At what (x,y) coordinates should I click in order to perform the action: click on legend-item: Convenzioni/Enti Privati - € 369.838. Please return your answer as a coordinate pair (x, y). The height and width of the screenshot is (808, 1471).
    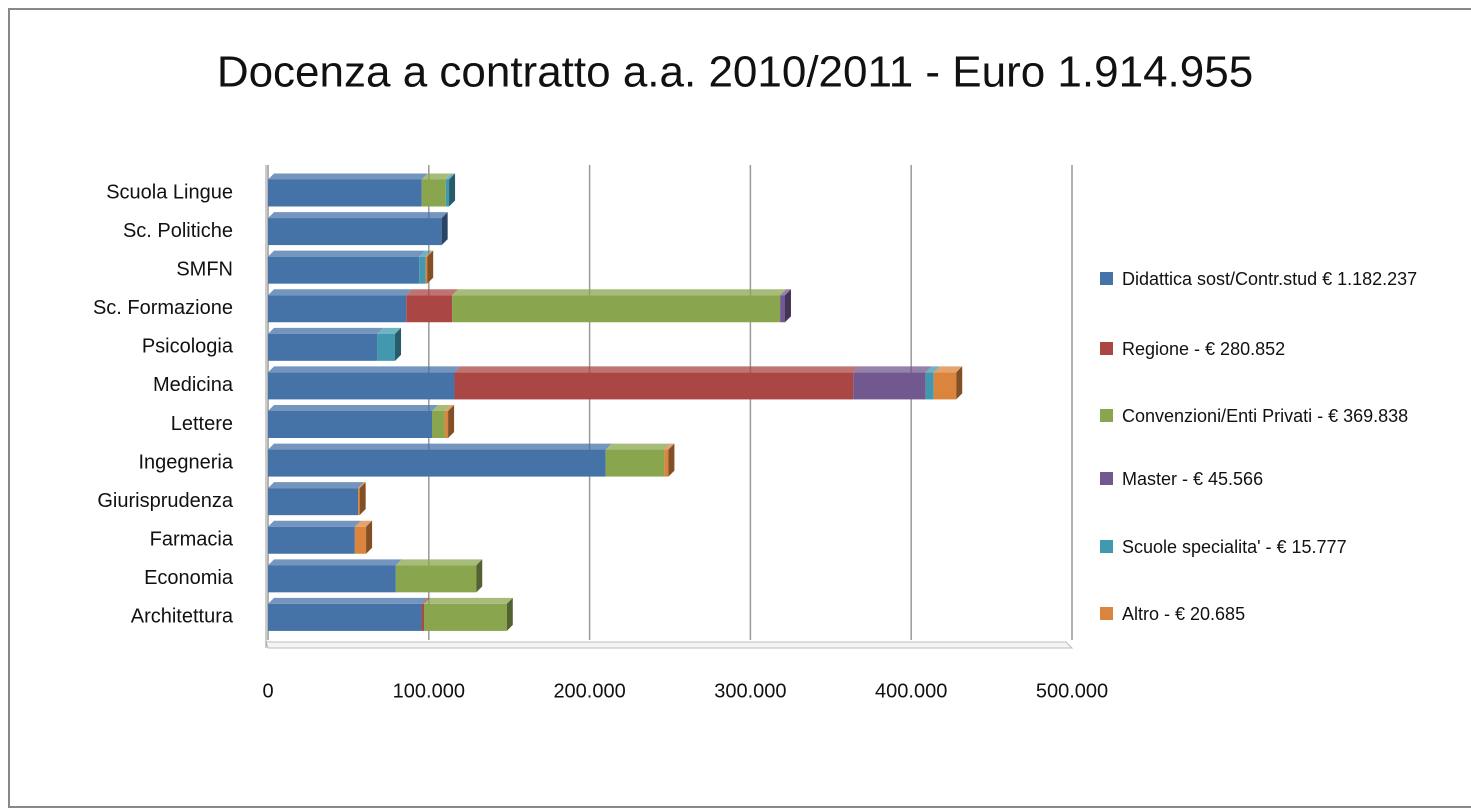
    Looking at the image, I should click on (1265, 416).